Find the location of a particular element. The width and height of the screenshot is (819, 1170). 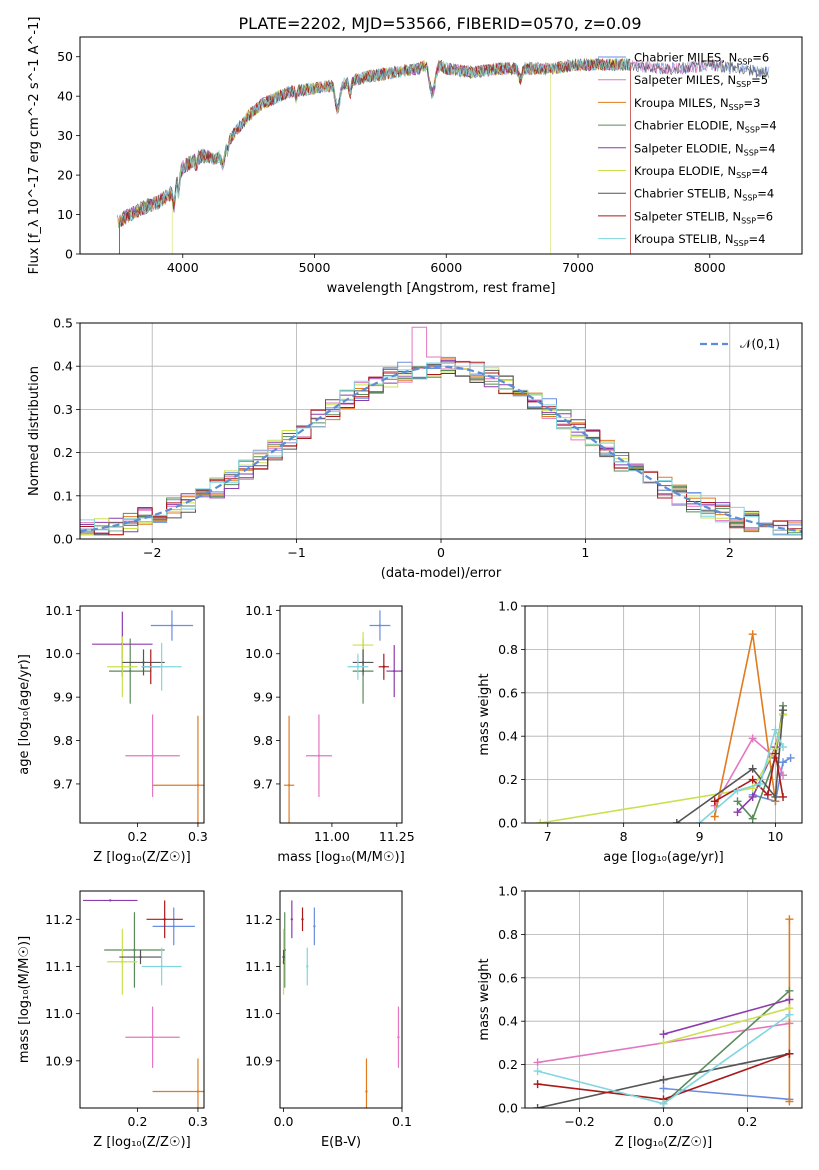

spectrum-line-chabrier-elodie is located at coordinates (375, 142).